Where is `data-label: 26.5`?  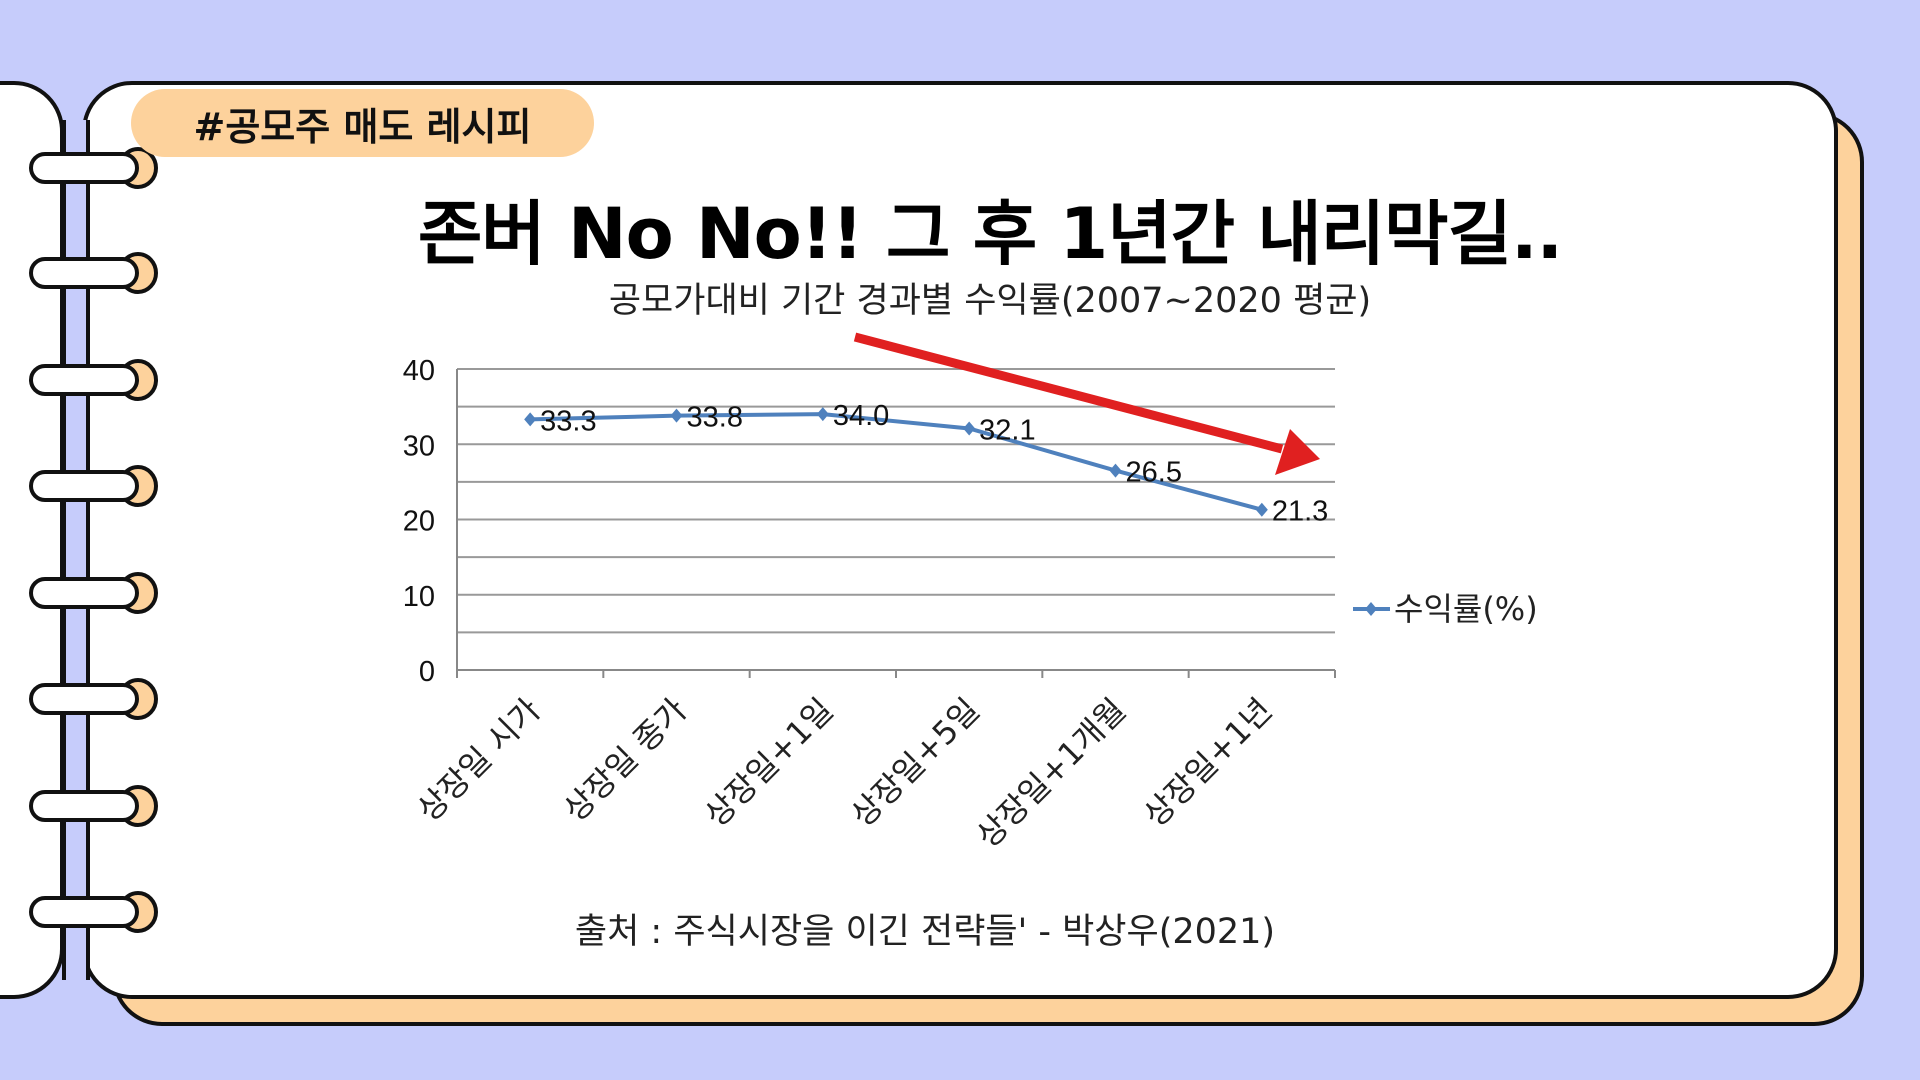
data-label: 26.5 is located at coordinates (1154, 473).